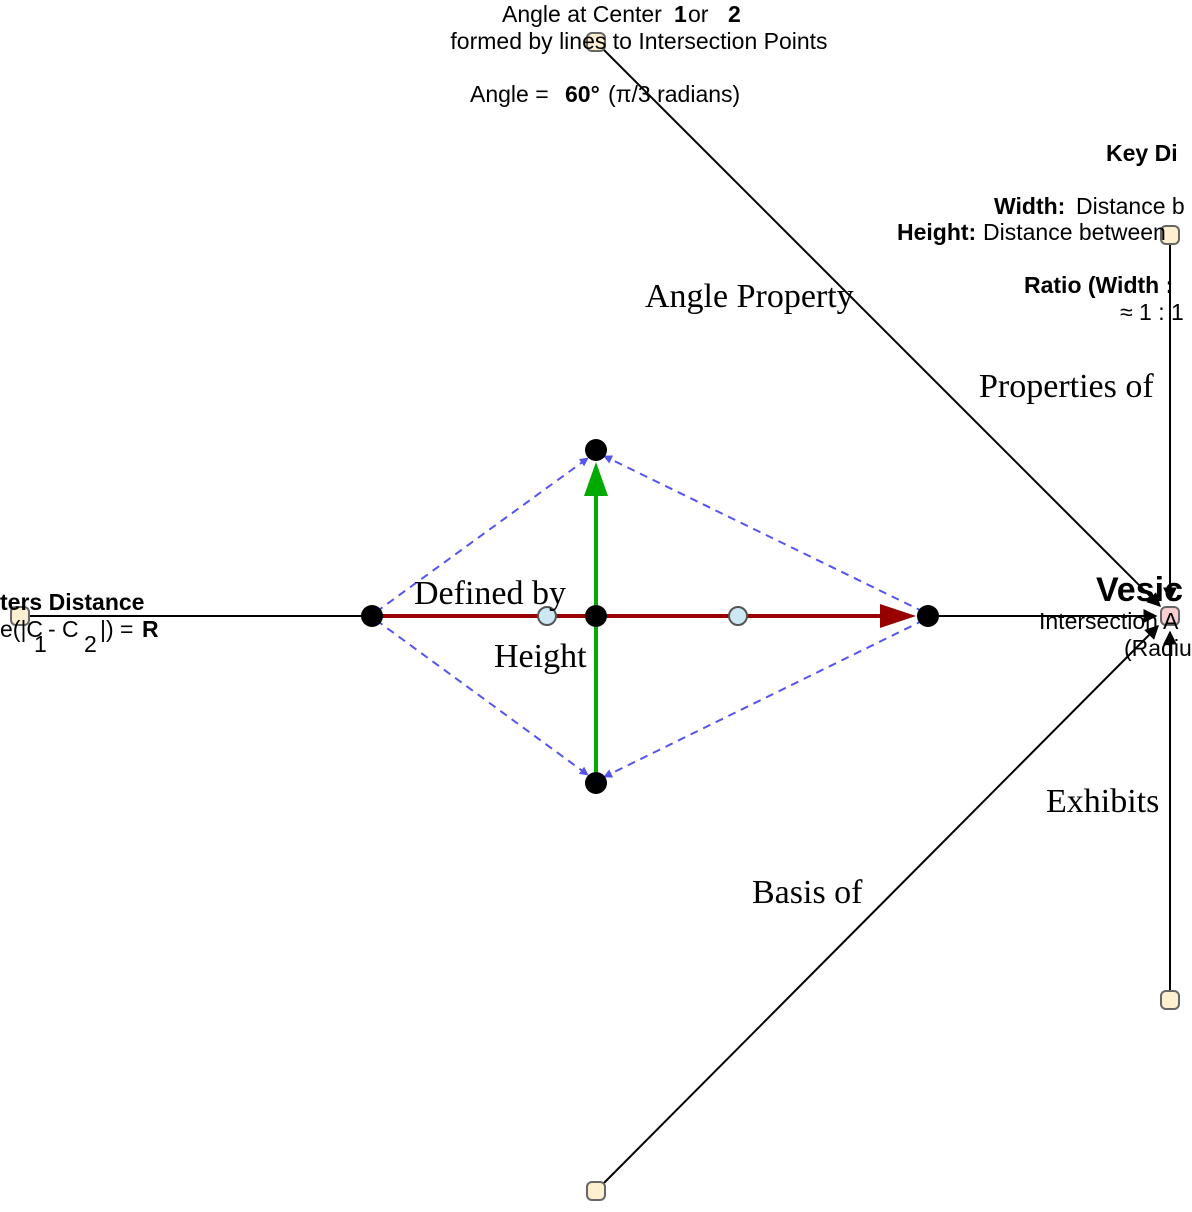 The image size is (1192, 1212). What do you see at coordinates (1109, 621) in the screenshot?
I see `vesica-line1: Intersection A` at bounding box center [1109, 621].